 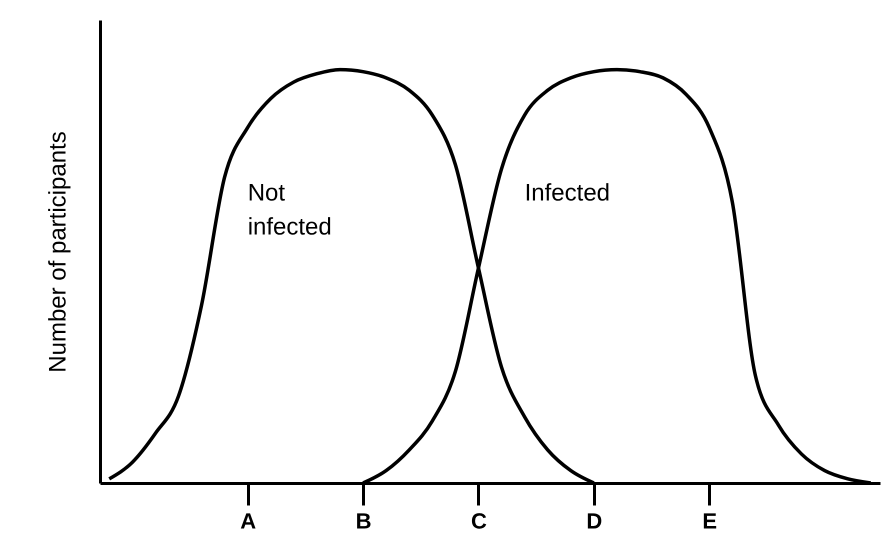 I want to click on x-tick-label: C, so click(x=479, y=521).